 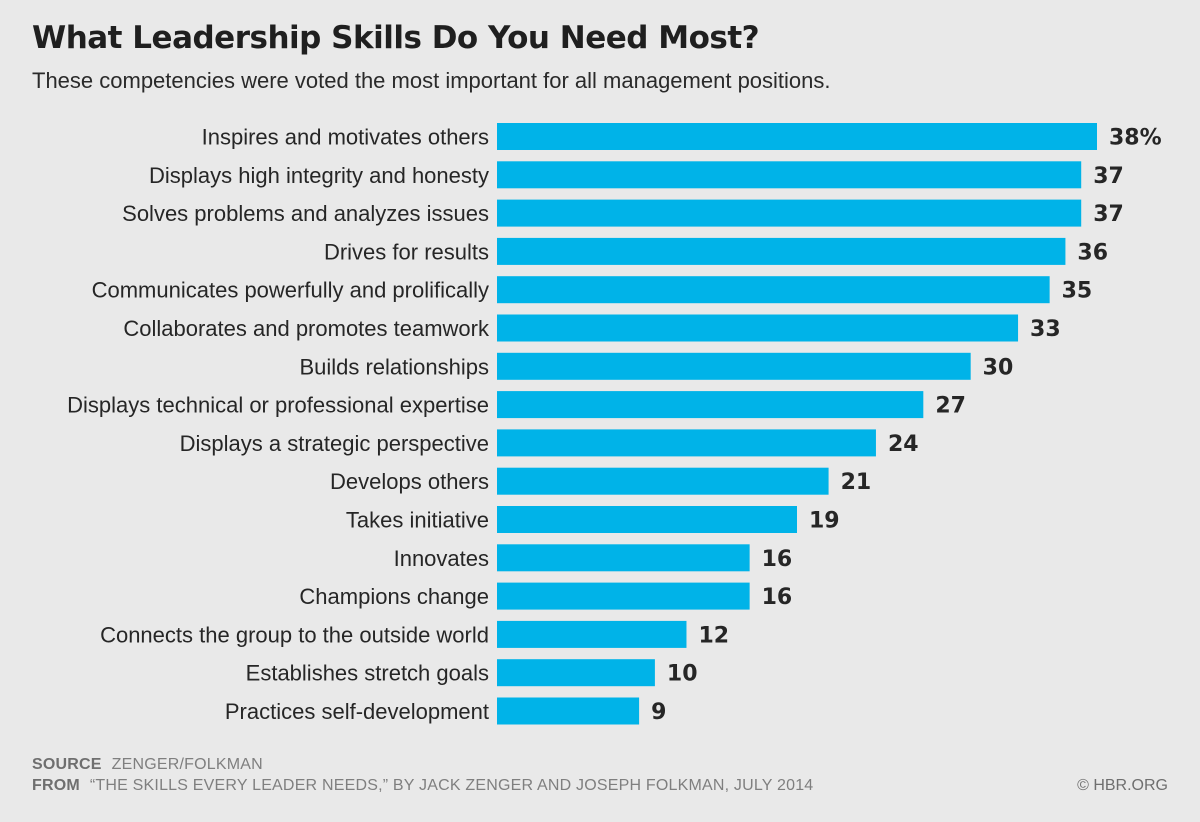 I want to click on value-label-8: 24, so click(x=903, y=444).